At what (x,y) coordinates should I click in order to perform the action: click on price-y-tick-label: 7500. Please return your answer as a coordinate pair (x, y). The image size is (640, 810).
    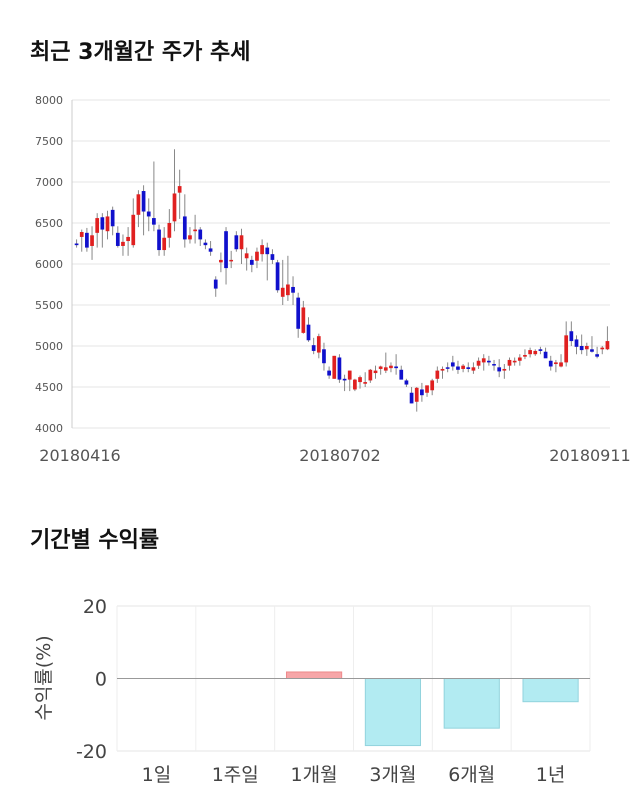
    Looking at the image, I should click on (49, 141).